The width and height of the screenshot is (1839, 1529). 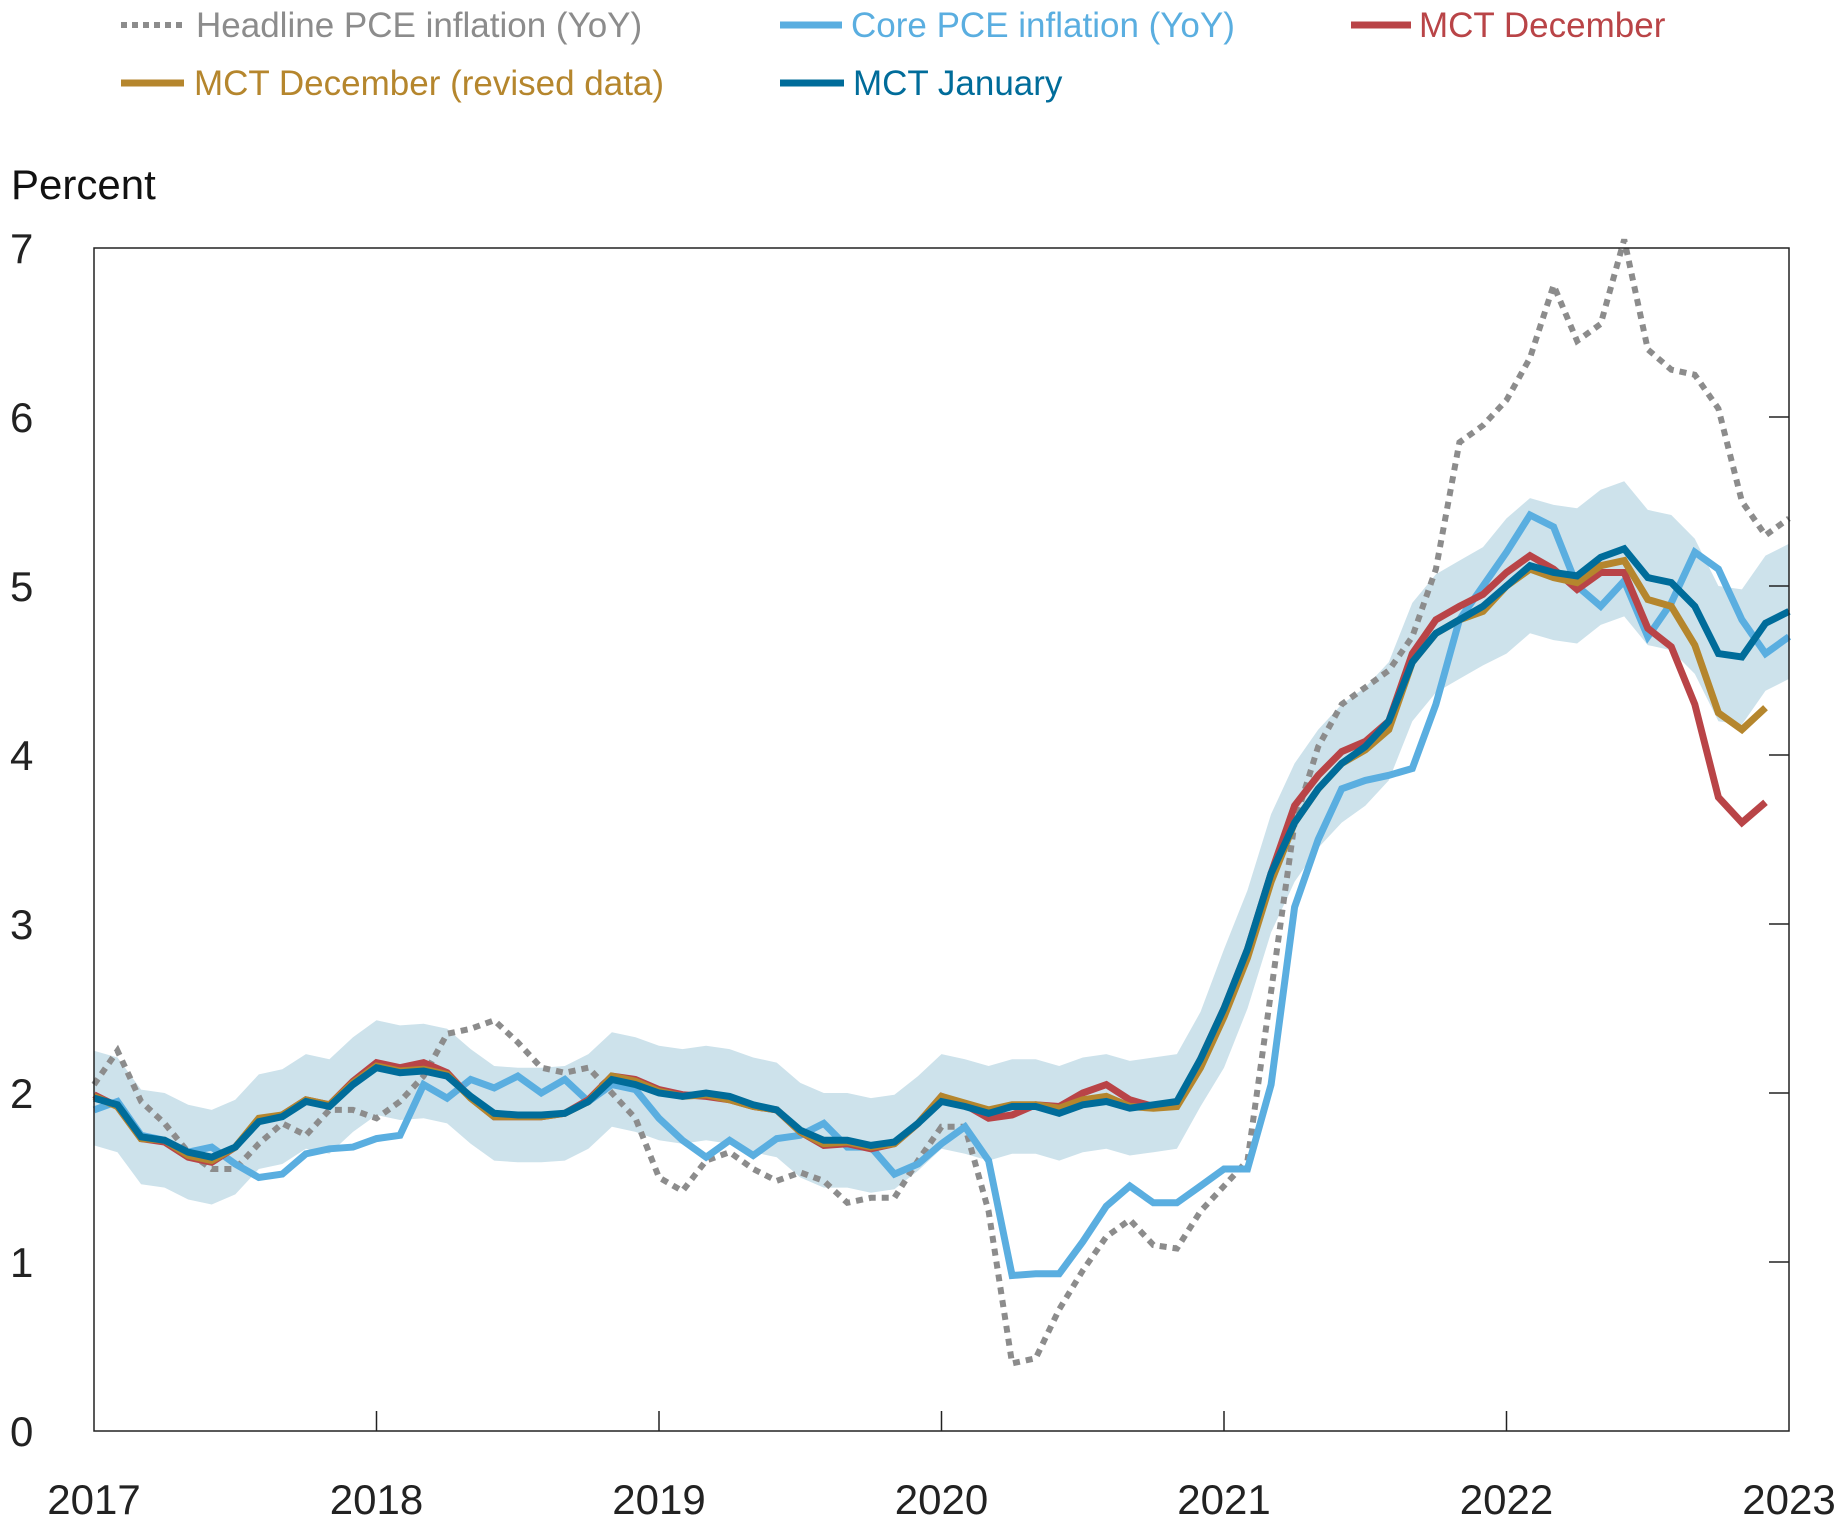 I want to click on legend-item-mct-december: MCT December, so click(x=1508, y=25).